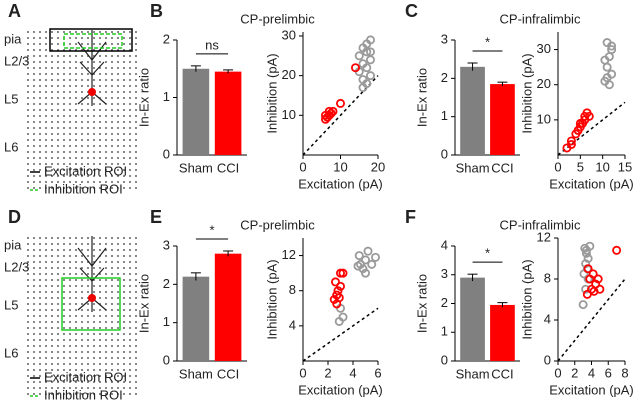  What do you see at coordinates (411, 11) in the screenshot?
I see `panel-label: C` at bounding box center [411, 11].